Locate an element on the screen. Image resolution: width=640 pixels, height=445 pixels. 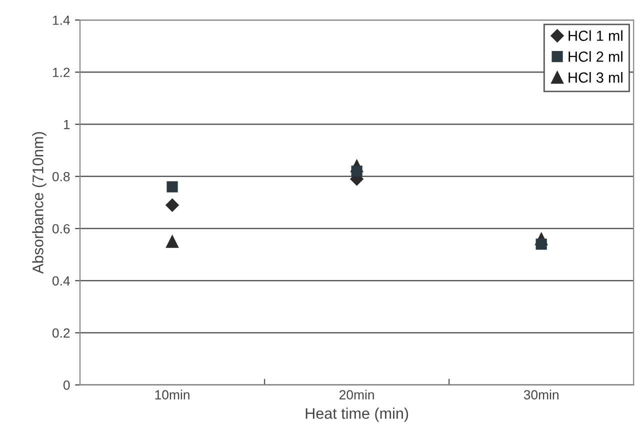
legend-label: HCl 1 ml is located at coordinates (595, 35).